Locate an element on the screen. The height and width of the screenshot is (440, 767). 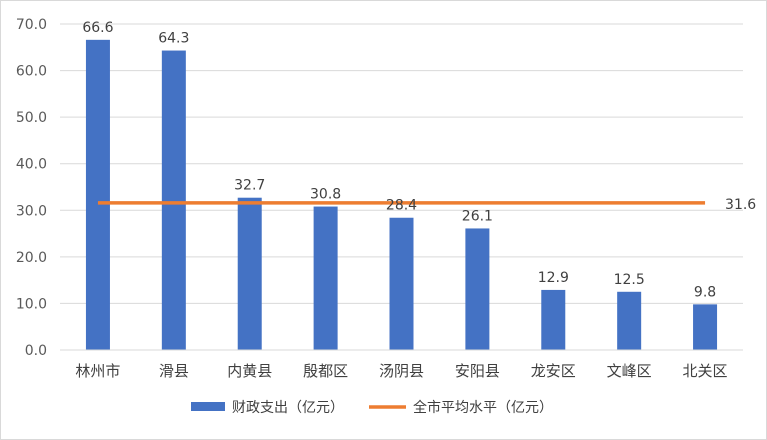
x-category-label: 内黄县 is located at coordinates (249, 371).